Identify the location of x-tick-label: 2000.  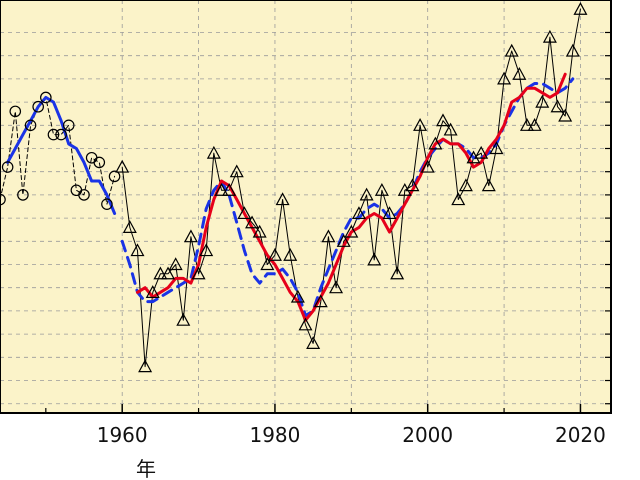
(427, 435).